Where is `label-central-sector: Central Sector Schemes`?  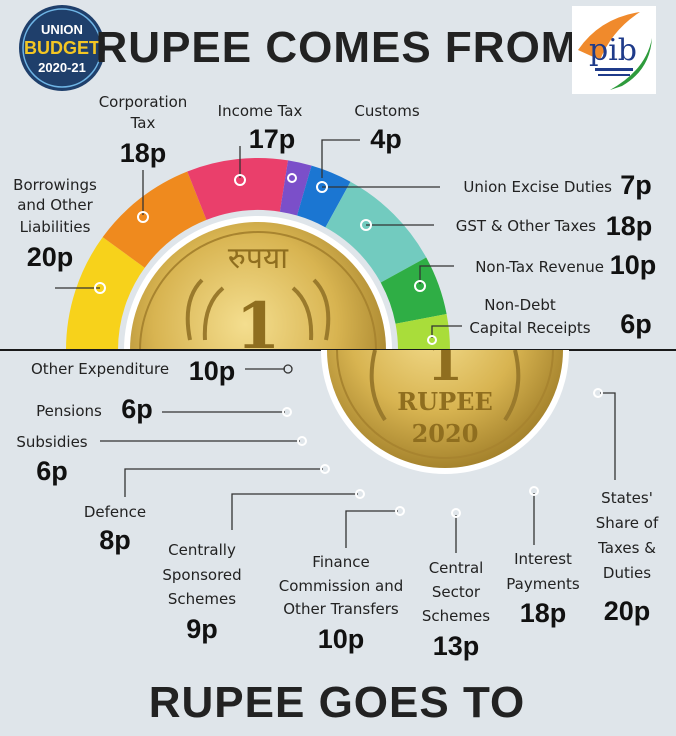 label-central-sector: Central Sector Schemes is located at coordinates (456, 592).